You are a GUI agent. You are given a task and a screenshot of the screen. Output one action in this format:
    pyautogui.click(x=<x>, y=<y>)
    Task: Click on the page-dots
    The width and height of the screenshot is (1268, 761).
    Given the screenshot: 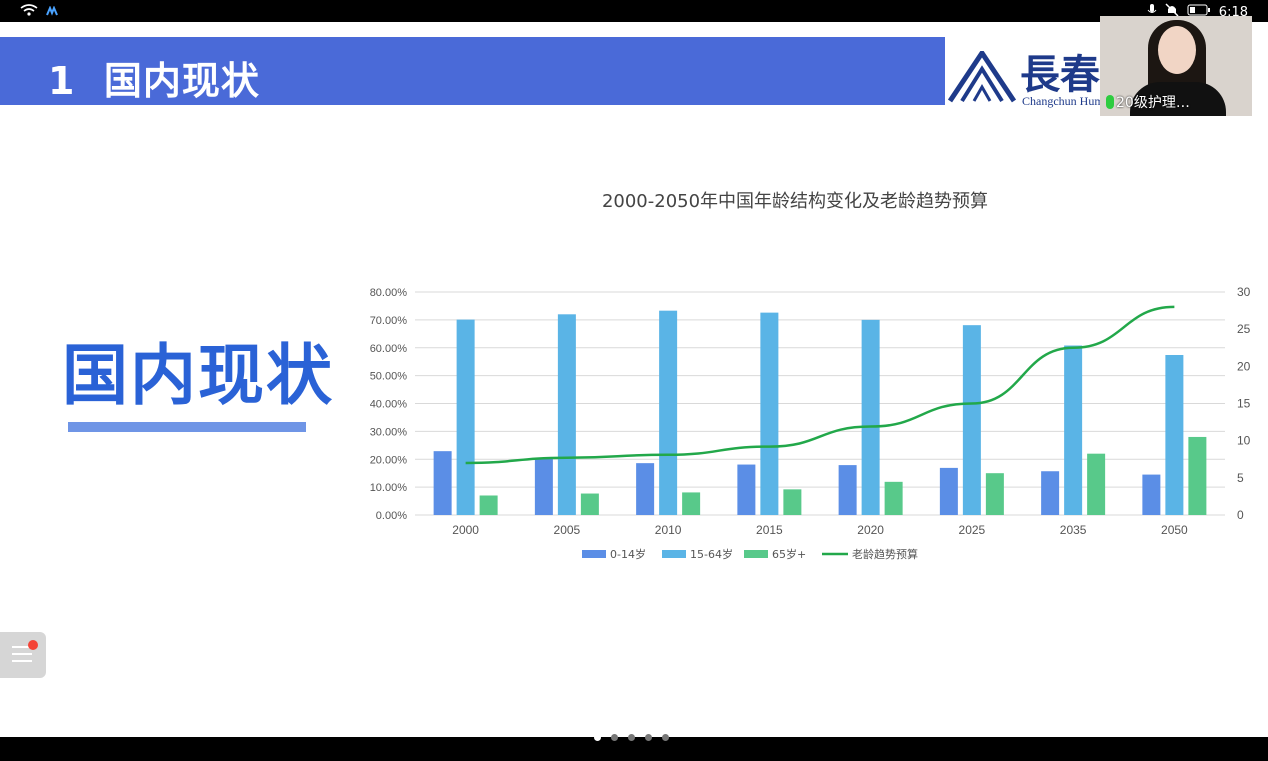 What is the action you would take?
    pyautogui.click(x=631, y=737)
    